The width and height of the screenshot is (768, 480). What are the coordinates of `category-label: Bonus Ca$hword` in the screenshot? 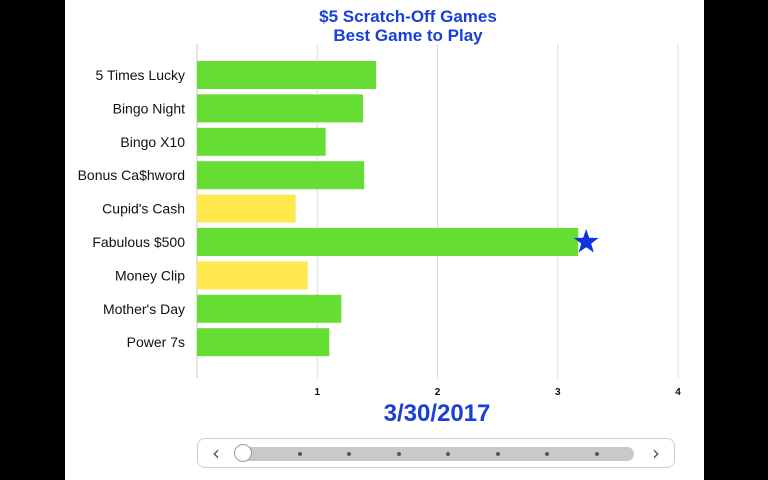 It's located at (131, 175).